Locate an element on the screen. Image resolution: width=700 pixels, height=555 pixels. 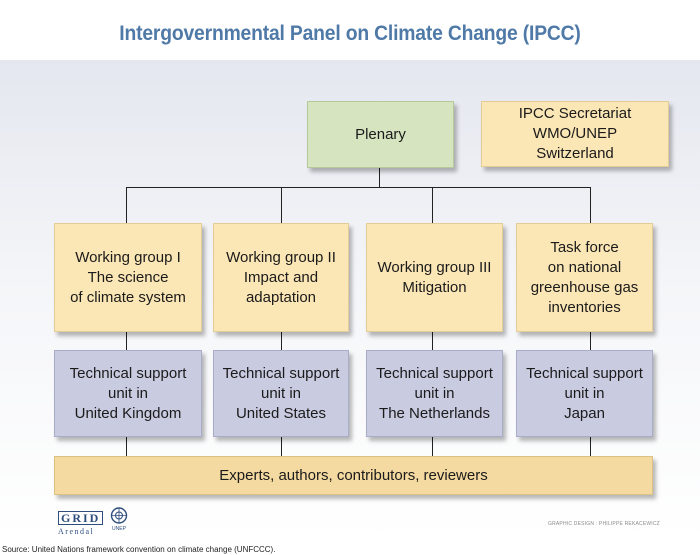
unep-emblem-icon is located at coordinates (119, 515).